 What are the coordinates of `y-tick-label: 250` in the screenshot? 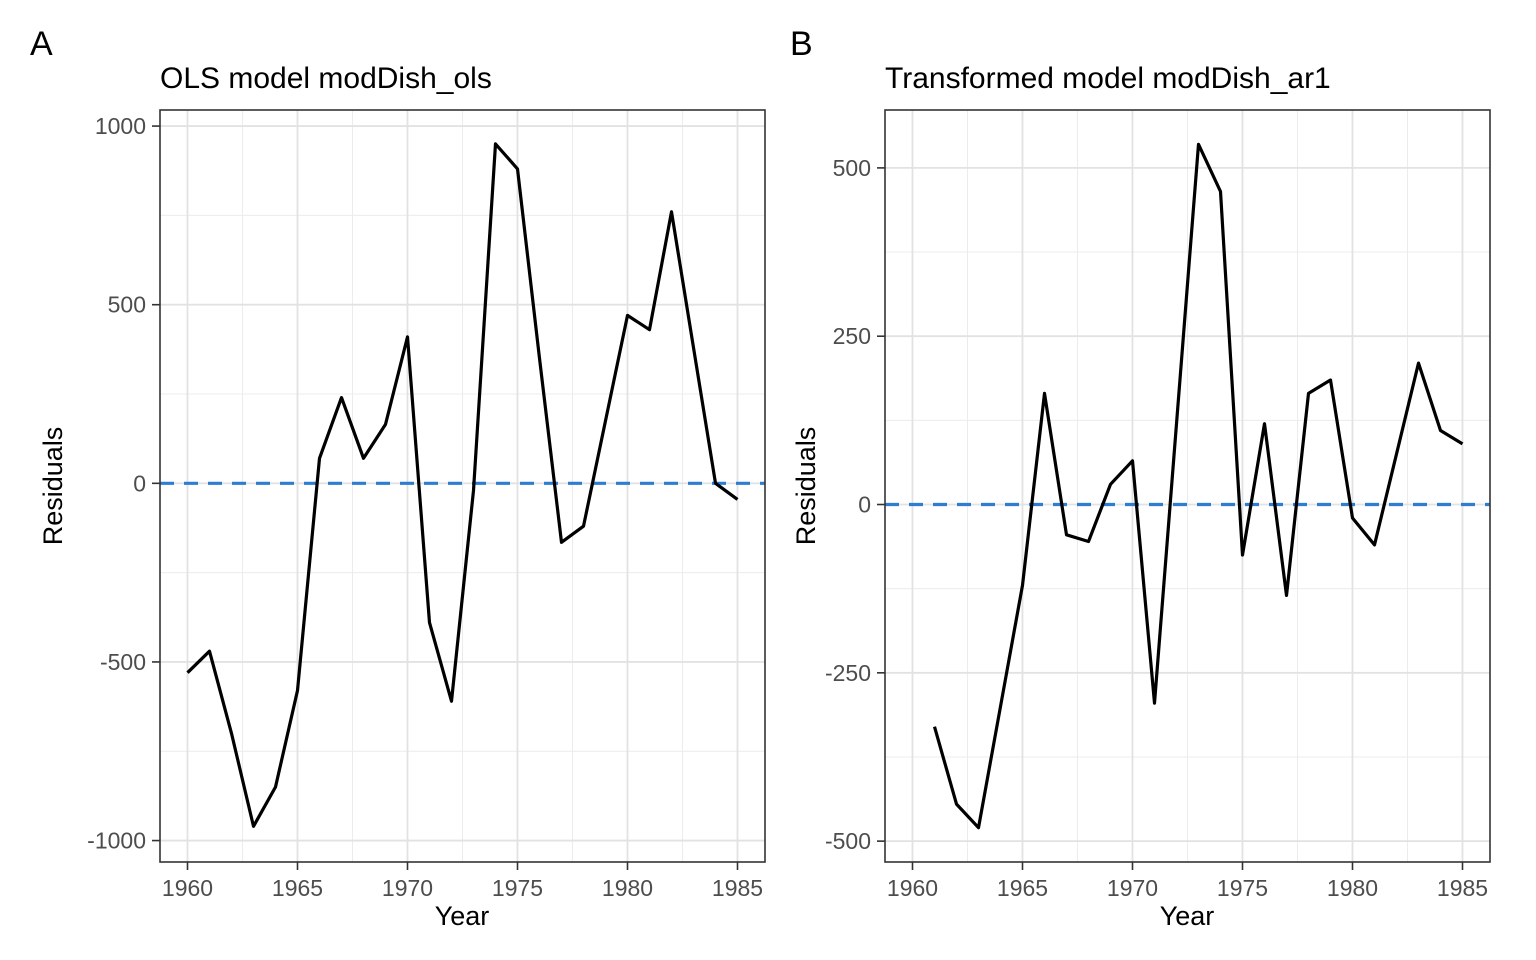 It's located at (852, 336).